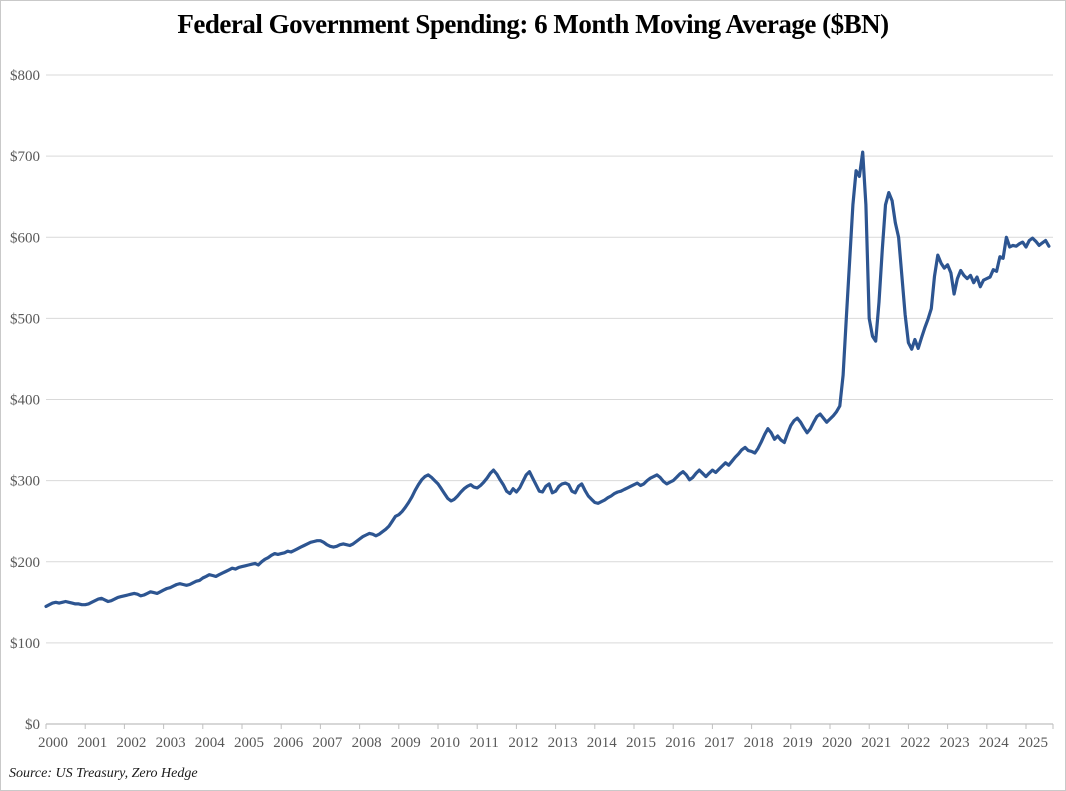 The width and height of the screenshot is (1066, 791). Describe the element at coordinates (25, 644) in the screenshot. I see `y-axis-label: $100` at that location.